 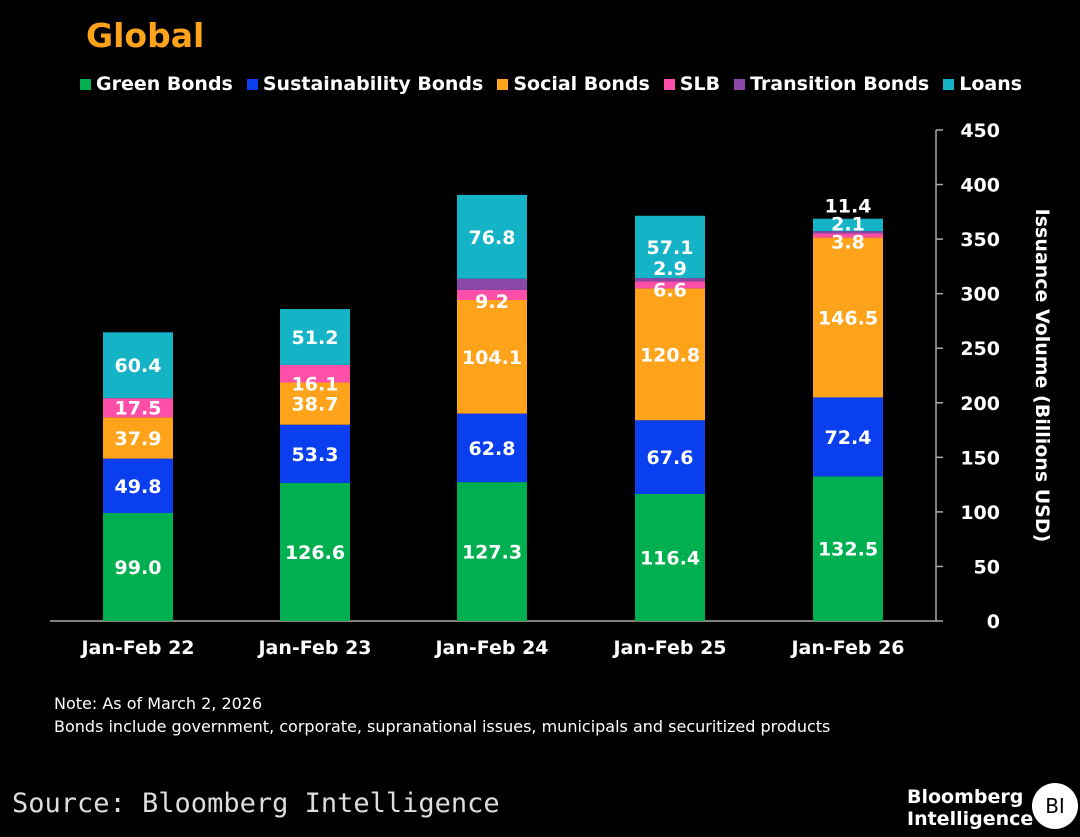 I want to click on data-label: 67.6, so click(x=670, y=458).